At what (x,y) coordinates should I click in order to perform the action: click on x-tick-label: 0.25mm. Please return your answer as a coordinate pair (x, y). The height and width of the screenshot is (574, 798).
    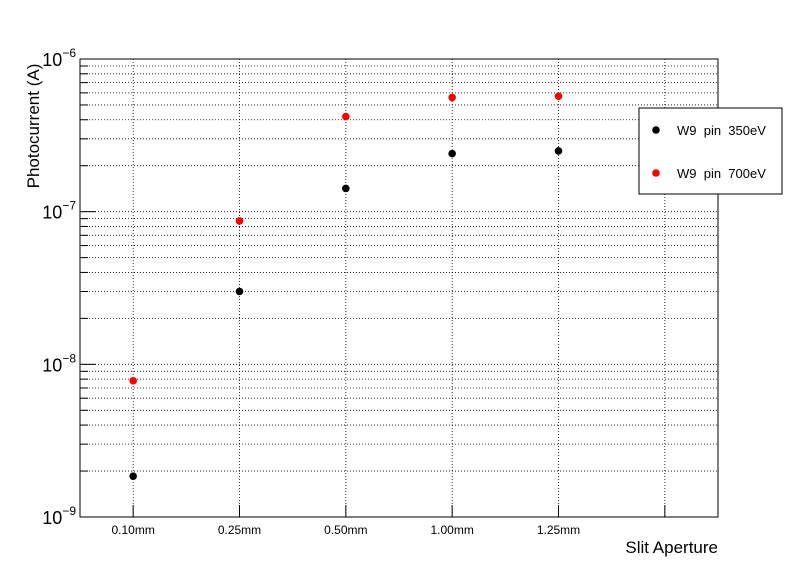
    Looking at the image, I should click on (239, 530).